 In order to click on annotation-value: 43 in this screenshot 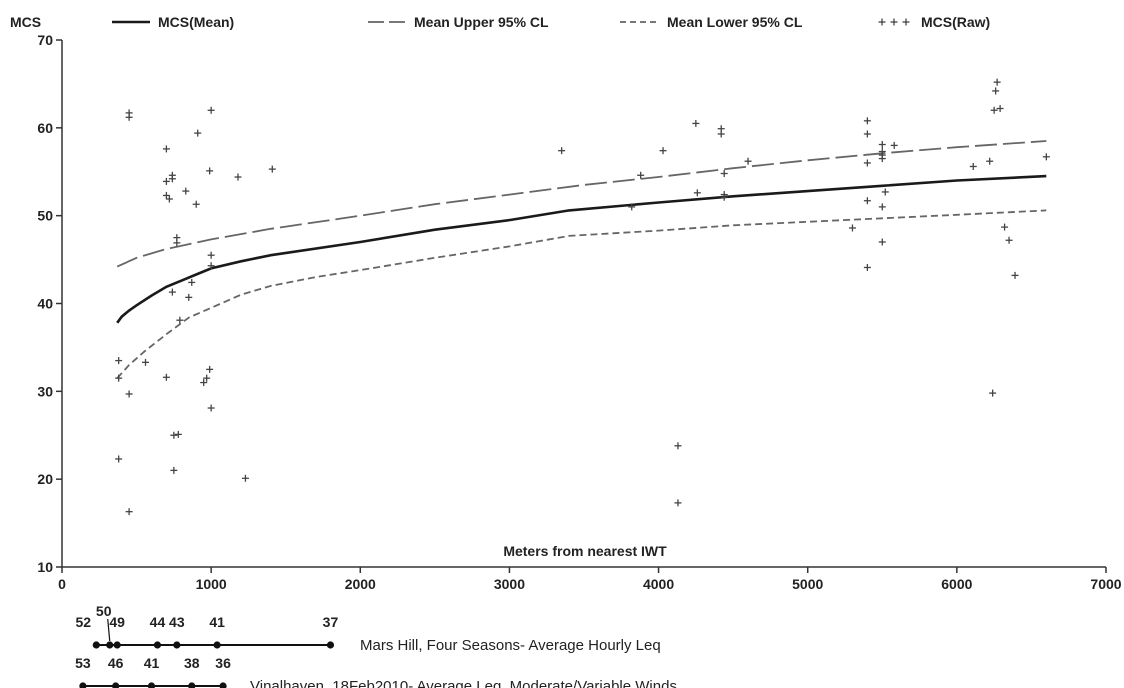, I will do `click(177, 622)`.